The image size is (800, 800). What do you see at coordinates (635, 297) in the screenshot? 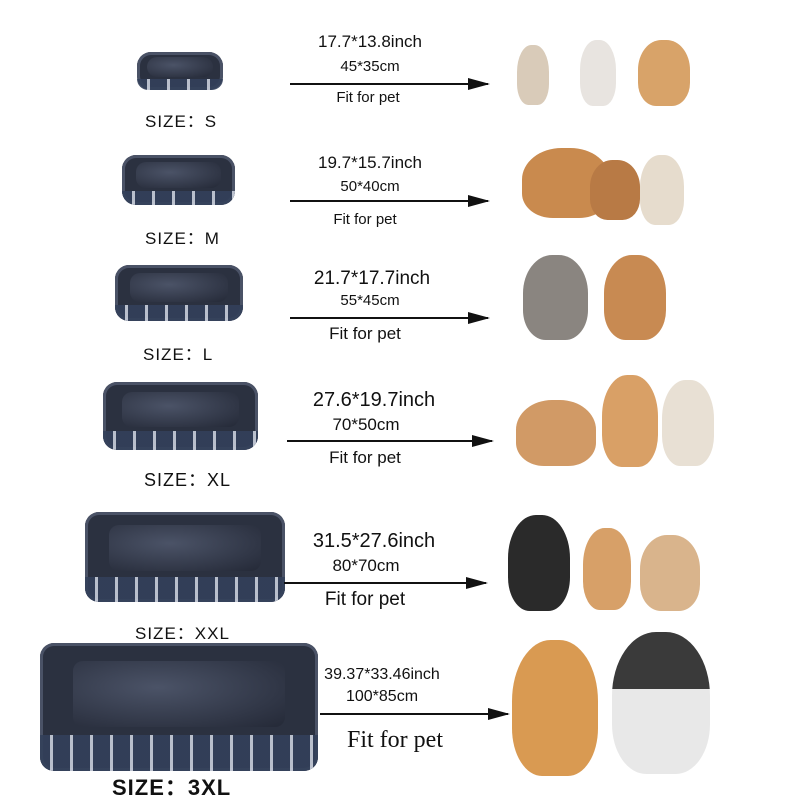
I see `chihuahua-image` at bounding box center [635, 297].